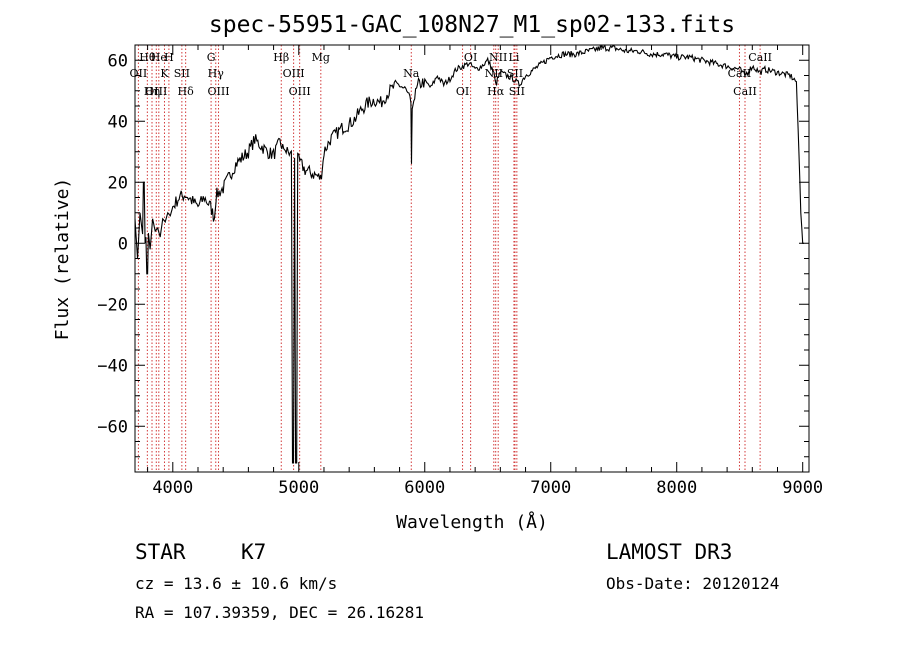  What do you see at coordinates (279, 612) in the screenshot?
I see `coordinates-text: RA = 107.39359, DEC = 26.16281` at bounding box center [279, 612].